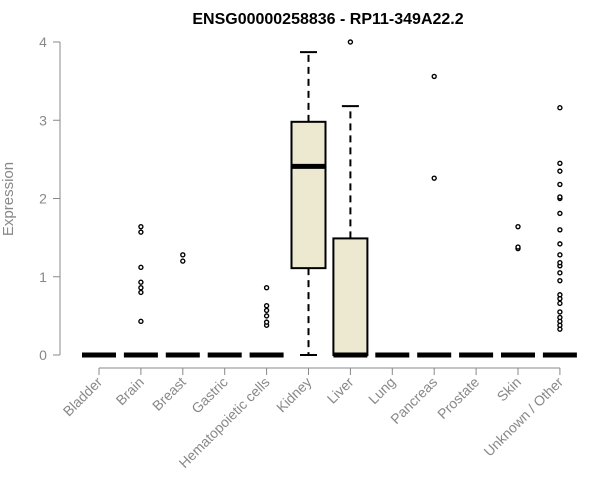  I want to click on y-tick-label: 1, so click(43, 277).